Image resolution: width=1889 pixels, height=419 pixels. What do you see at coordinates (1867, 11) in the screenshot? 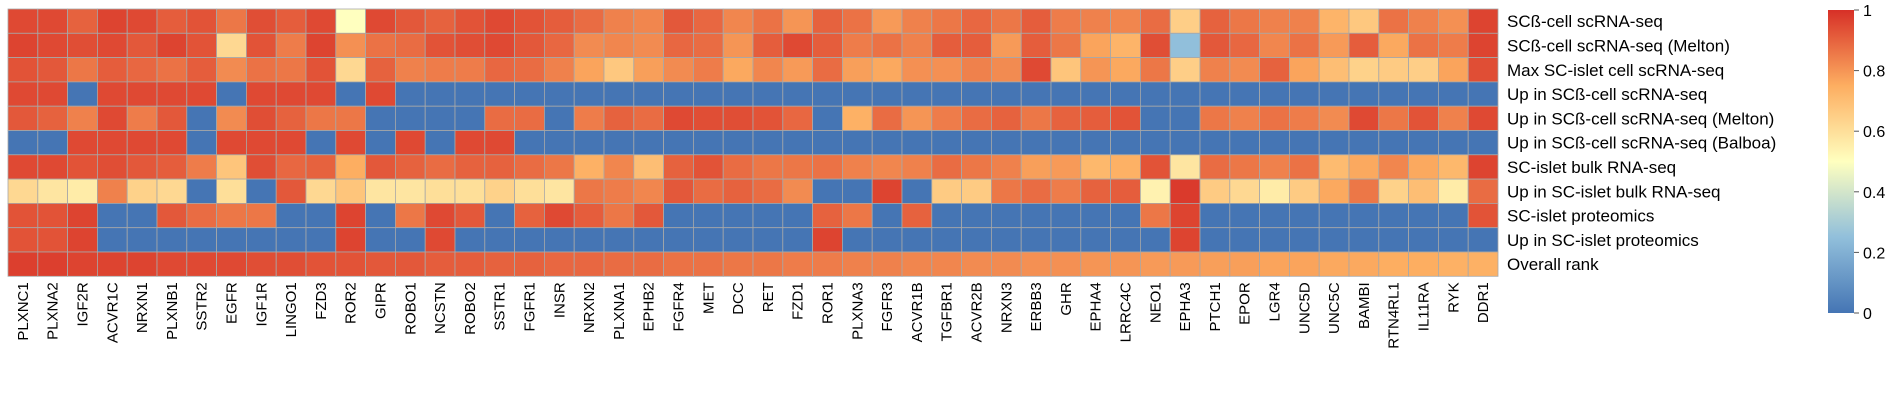
I see `colorbar-tick-label: 1` at bounding box center [1867, 11].